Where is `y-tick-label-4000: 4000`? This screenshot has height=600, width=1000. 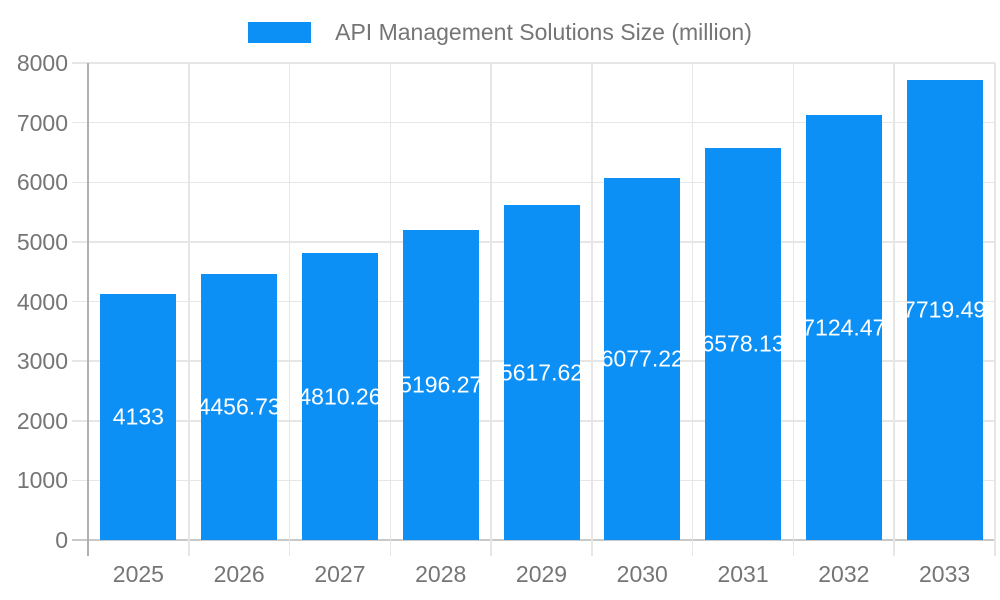
y-tick-label-4000: 4000 is located at coordinates (42, 301).